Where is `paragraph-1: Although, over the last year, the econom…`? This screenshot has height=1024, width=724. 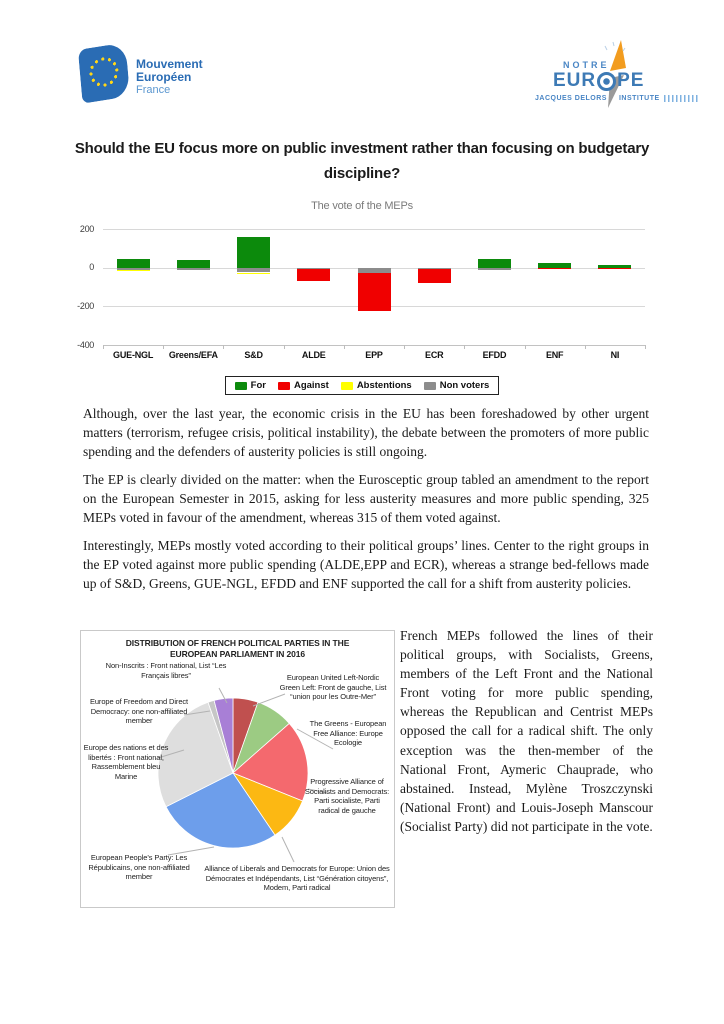
paragraph-1: Although, over the last year, the econom… is located at coordinates (366, 432).